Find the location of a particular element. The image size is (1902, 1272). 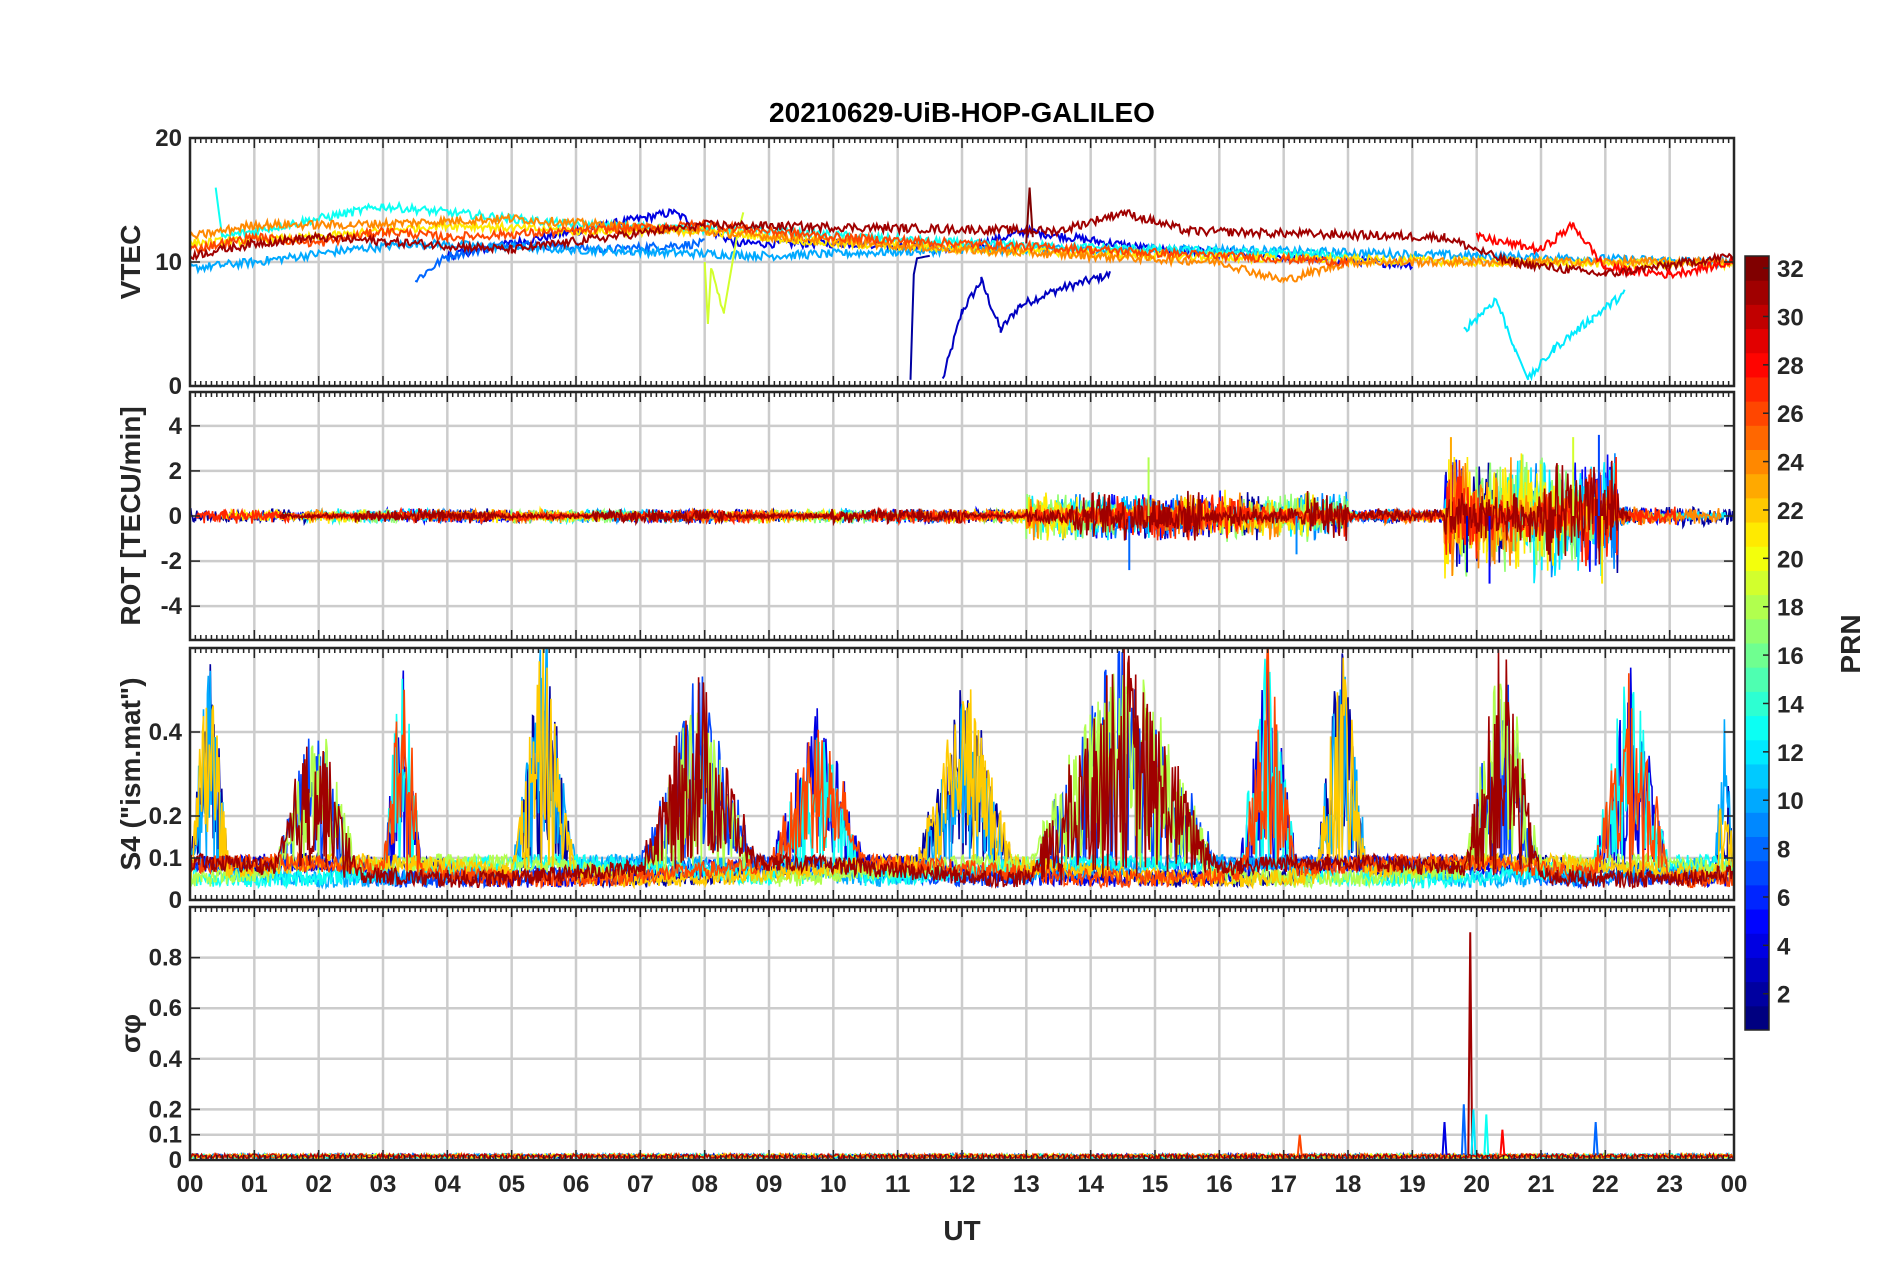

y-tick-label: 4 is located at coordinates (176, 426).